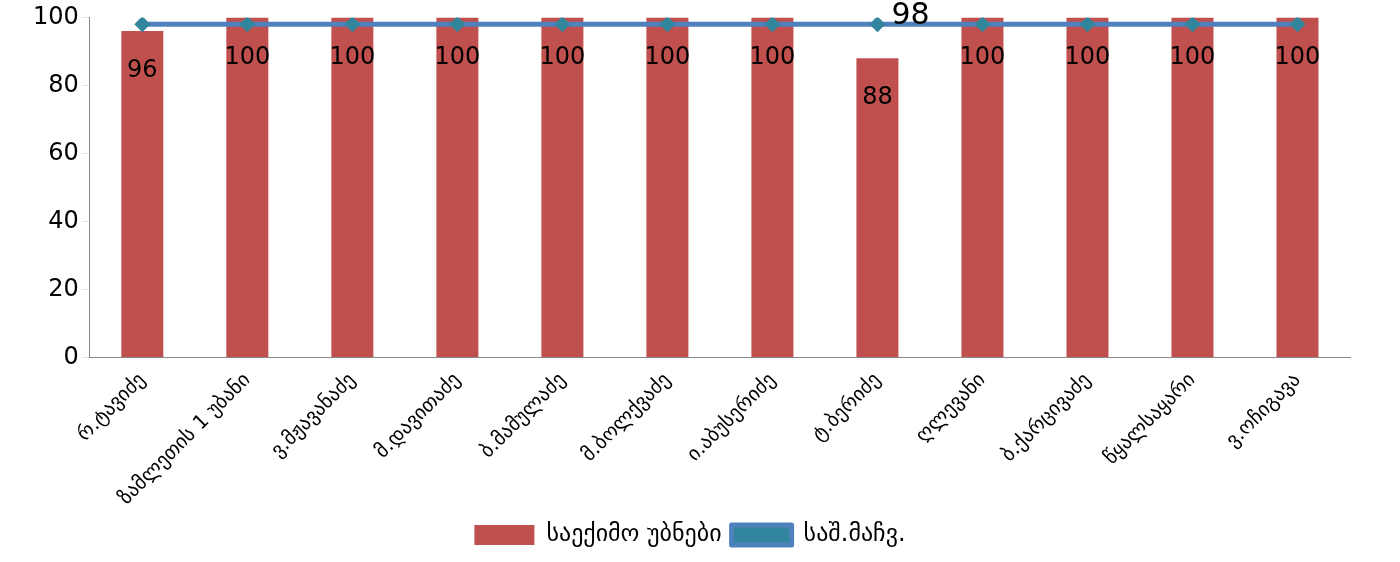  I want to click on y-tick-label: 60, so click(63, 151).